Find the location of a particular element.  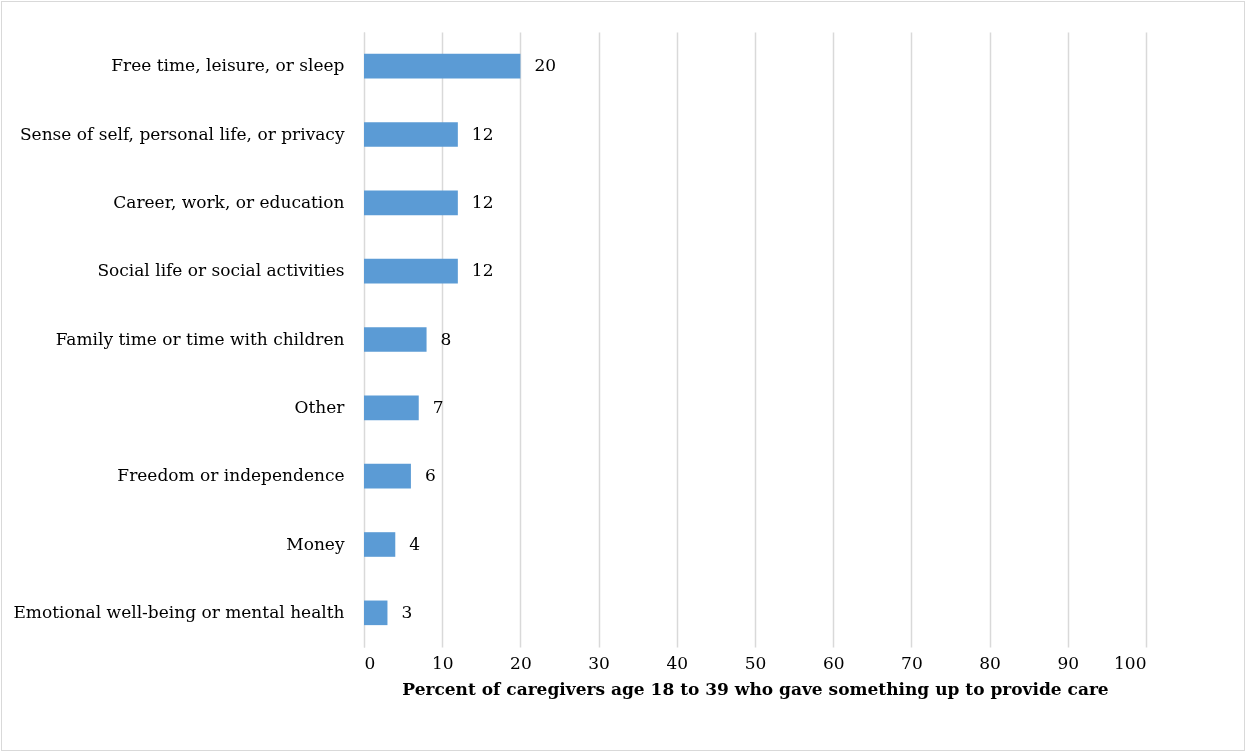

y-tick-label: Career, work, or education is located at coordinates (229, 201).